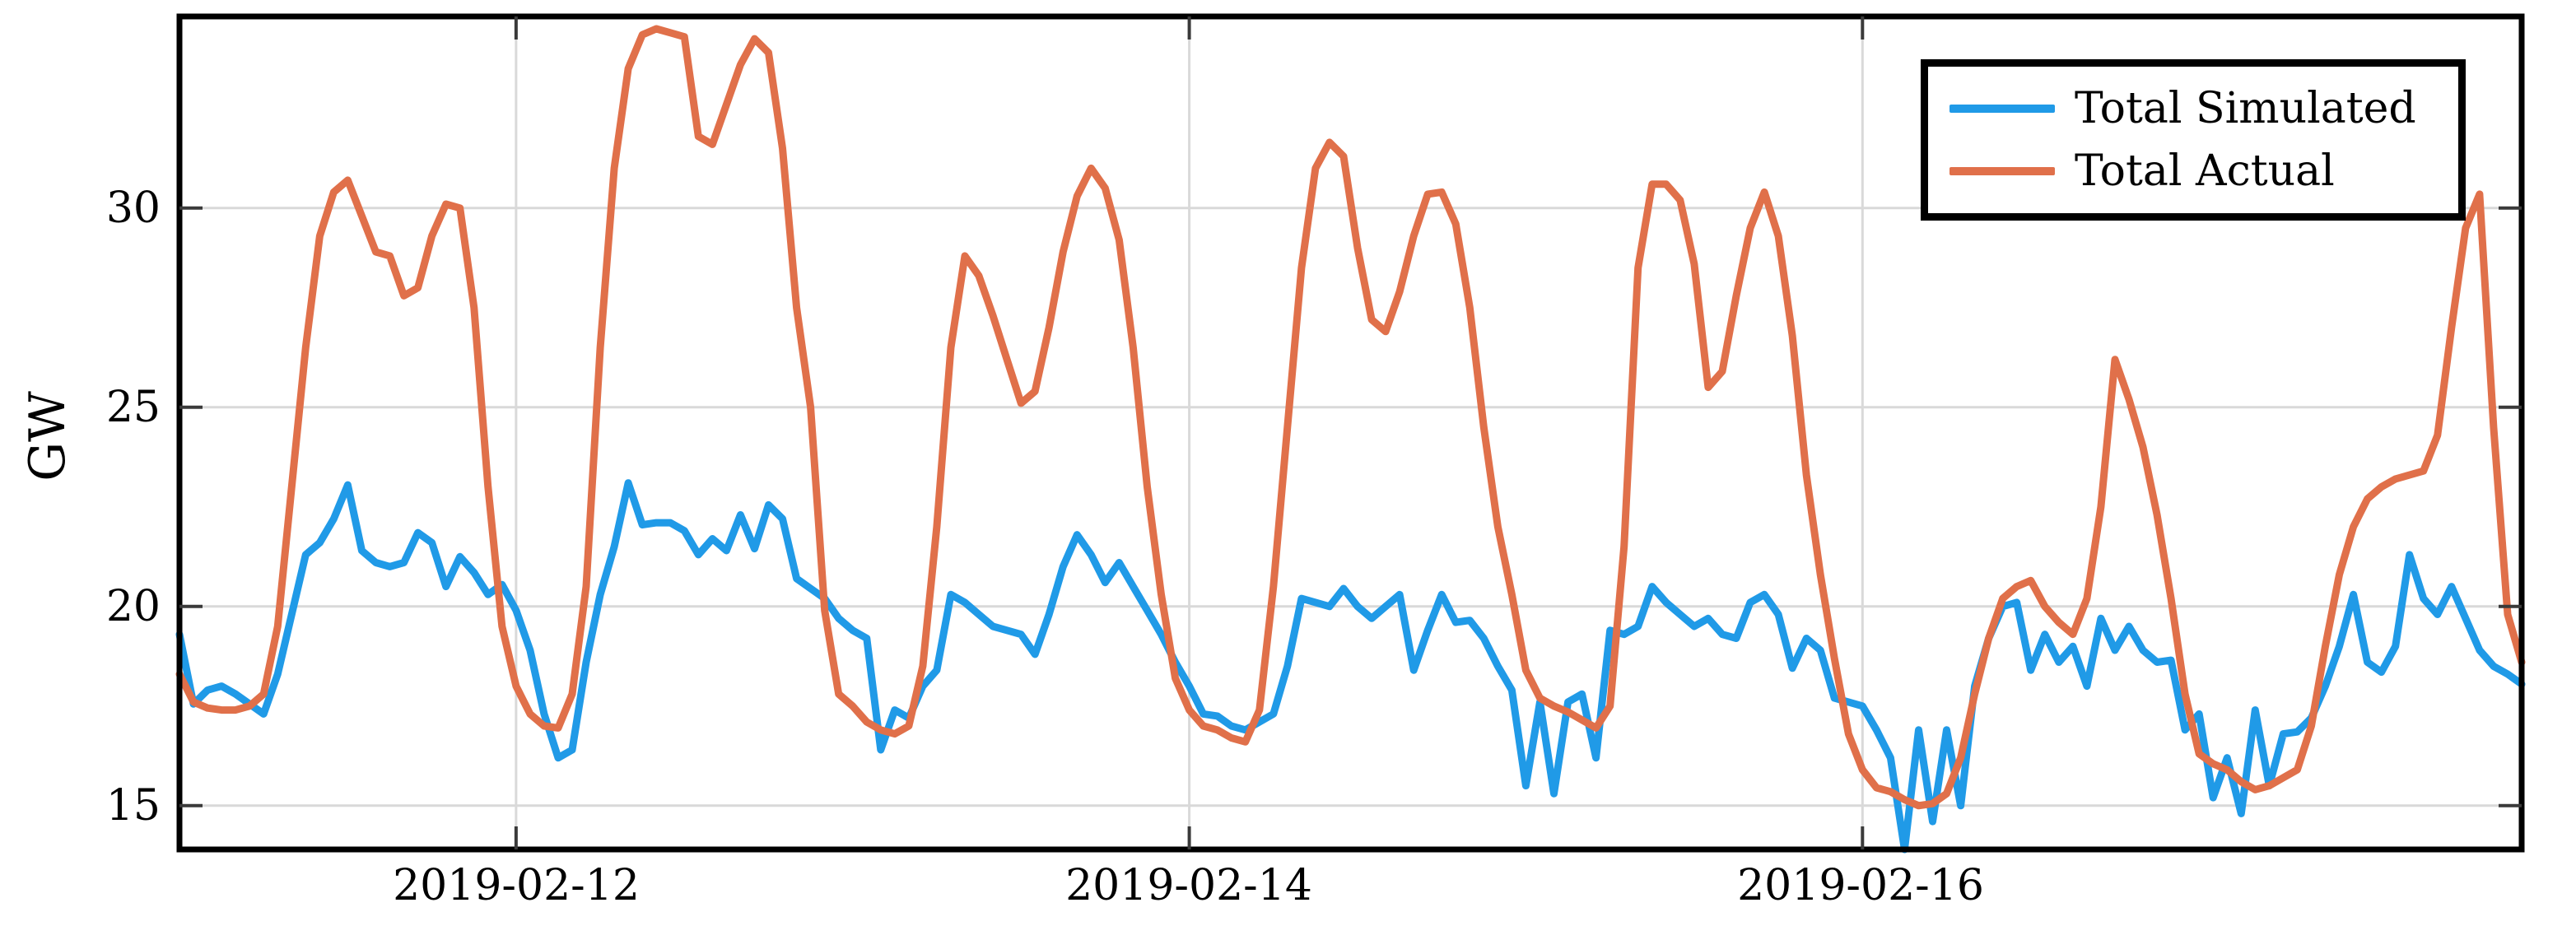 The height and width of the screenshot is (926, 2576). I want to click on legend-item-simulated: Total Simulated, so click(2193, 109).